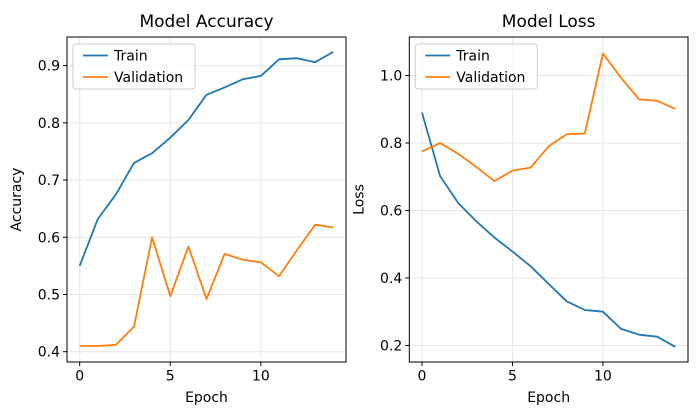 The height and width of the screenshot is (420, 700). I want to click on y-axis-label: Loss, so click(359, 199).